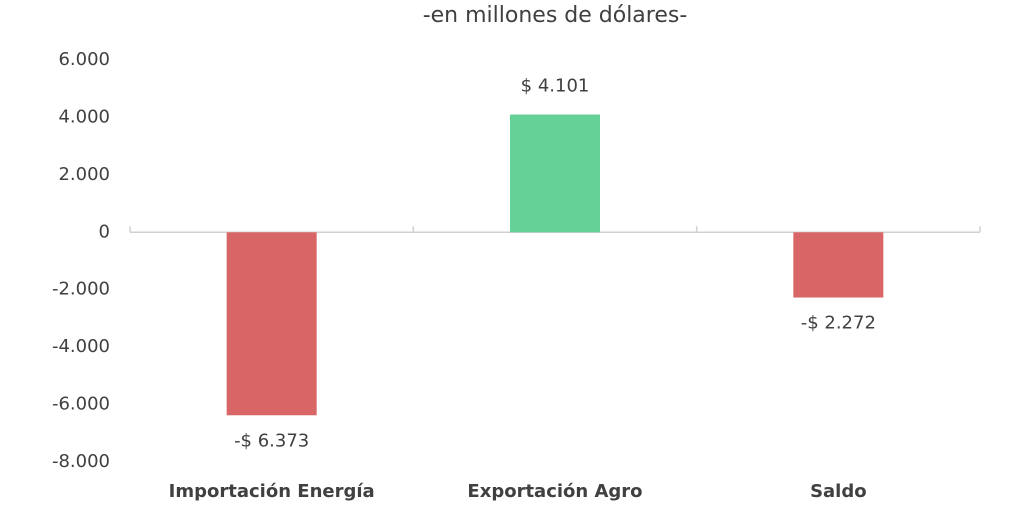 The image size is (1024, 516). Describe the element at coordinates (84, 116) in the screenshot. I see `y-tick-label: 4.000` at that location.